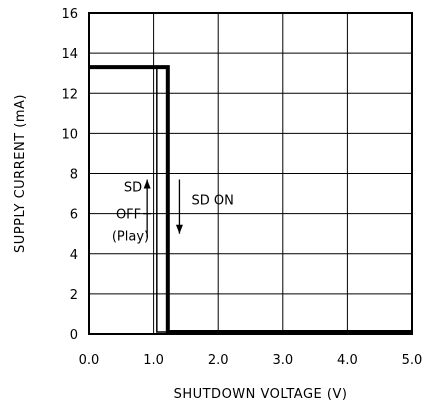  I want to click on sd-off-arrow-head, so click(147, 184).